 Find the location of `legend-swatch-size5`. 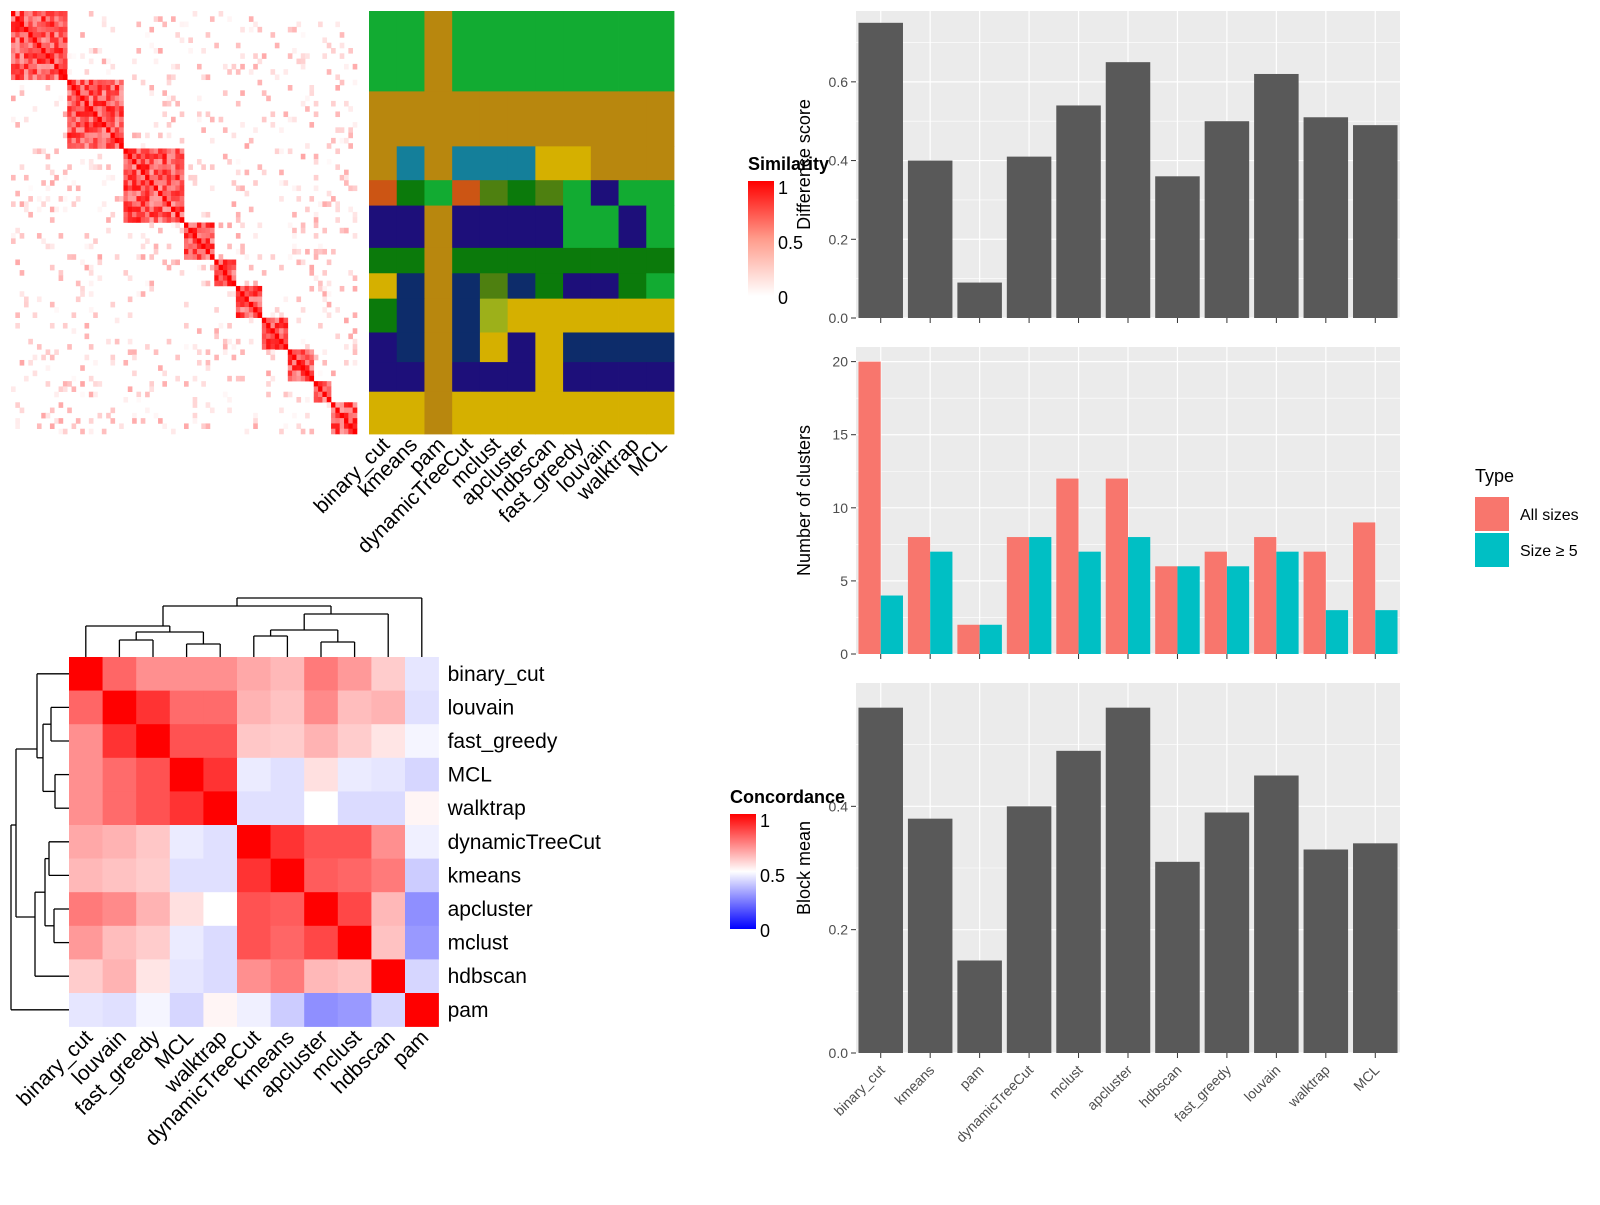

legend-swatch-size5 is located at coordinates (1492, 550).